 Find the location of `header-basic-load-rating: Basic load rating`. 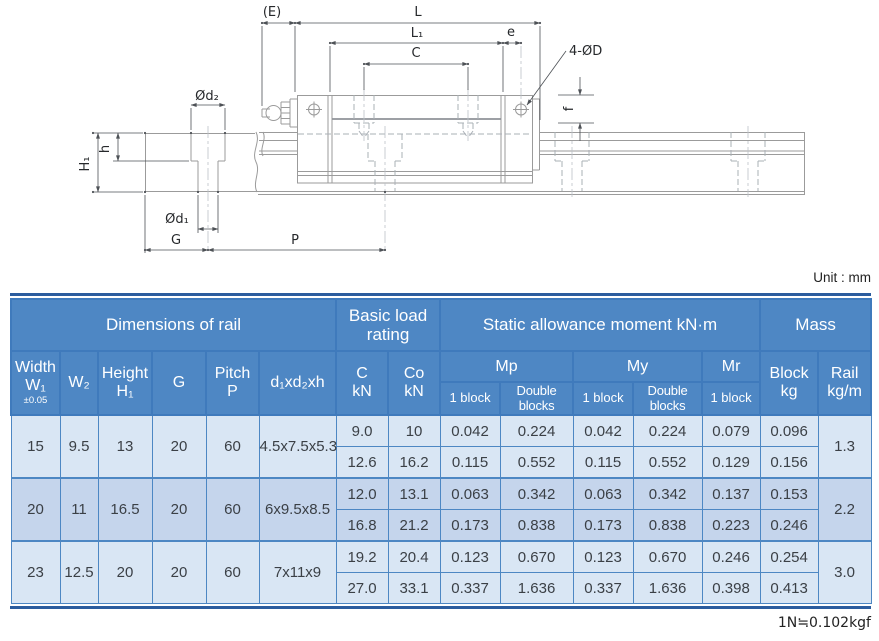

header-basic-load-rating: Basic load rating is located at coordinates (388, 325).